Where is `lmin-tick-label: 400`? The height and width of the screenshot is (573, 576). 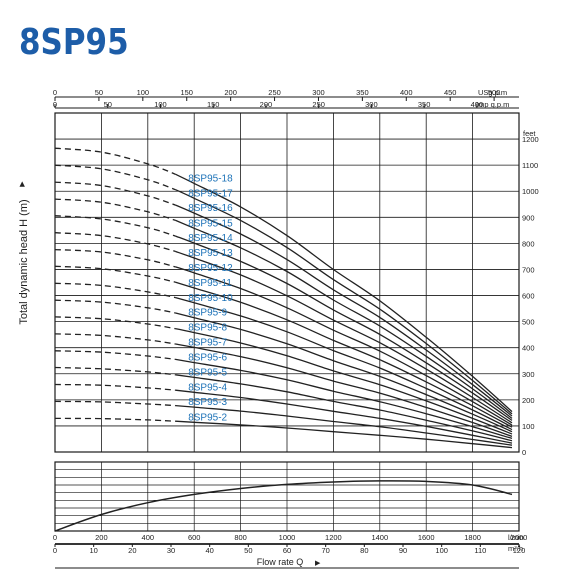
lmin-tick-label: 400 is located at coordinates (148, 537).